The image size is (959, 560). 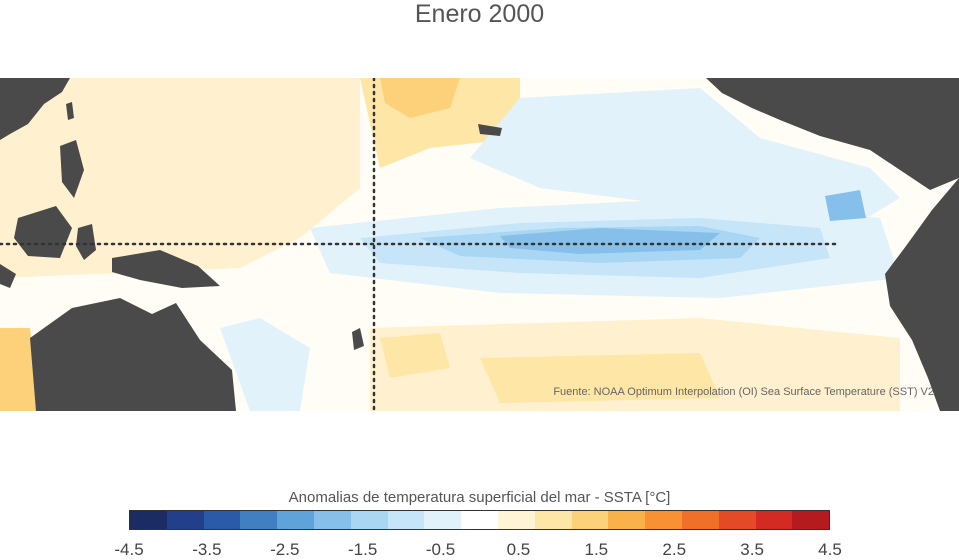 What do you see at coordinates (922, 294) in the screenshot?
I see `land-south-america` at bounding box center [922, 294].